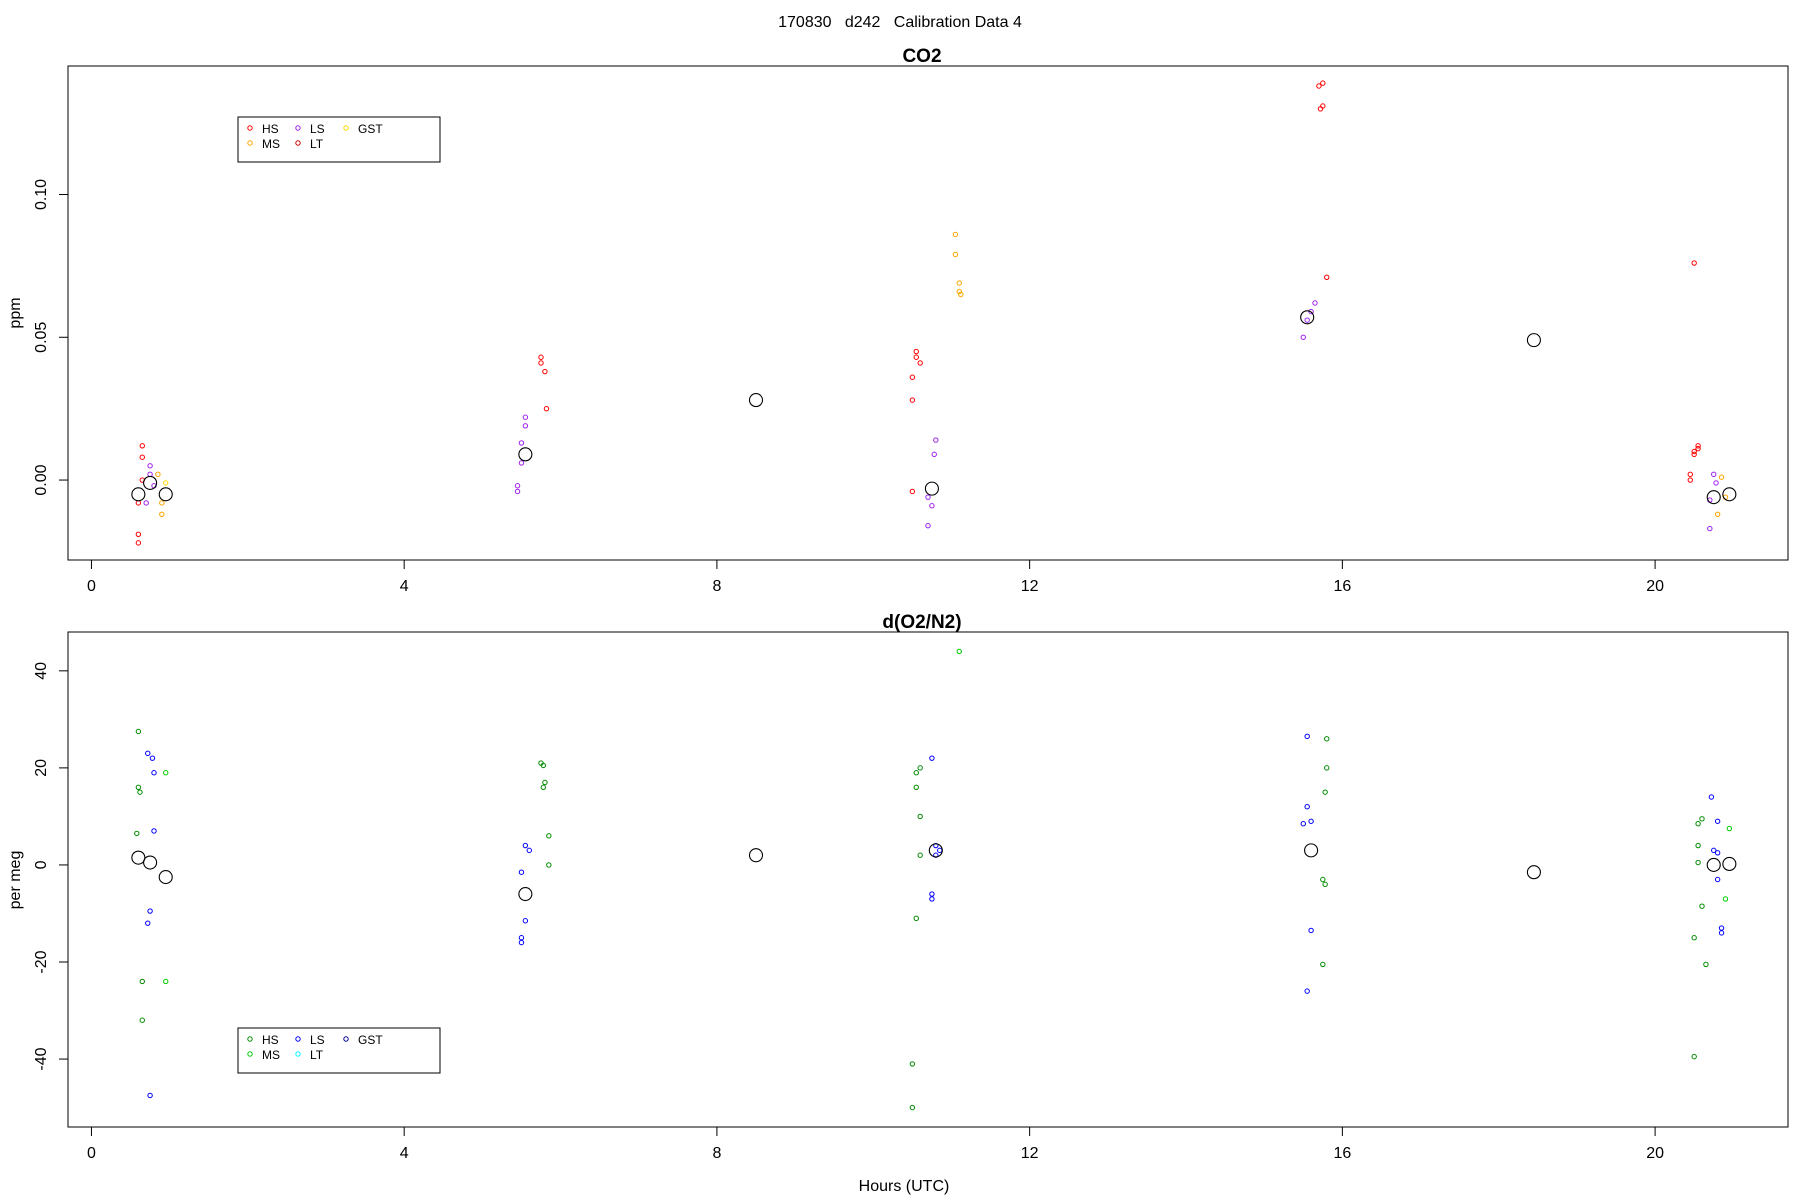  Describe the element at coordinates (41, 671) in the screenshot. I see `o2n2-y-tick-label: 40` at that location.